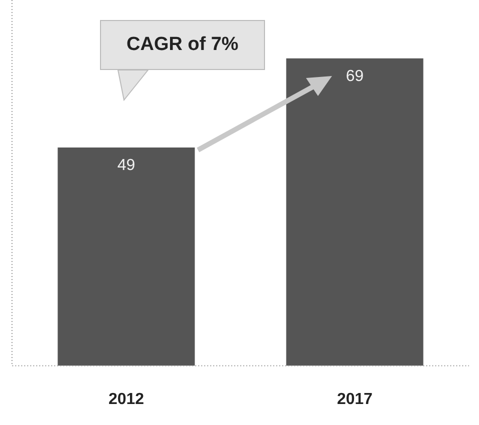  Describe the element at coordinates (355, 76) in the screenshot. I see `data-label: 69` at that location.